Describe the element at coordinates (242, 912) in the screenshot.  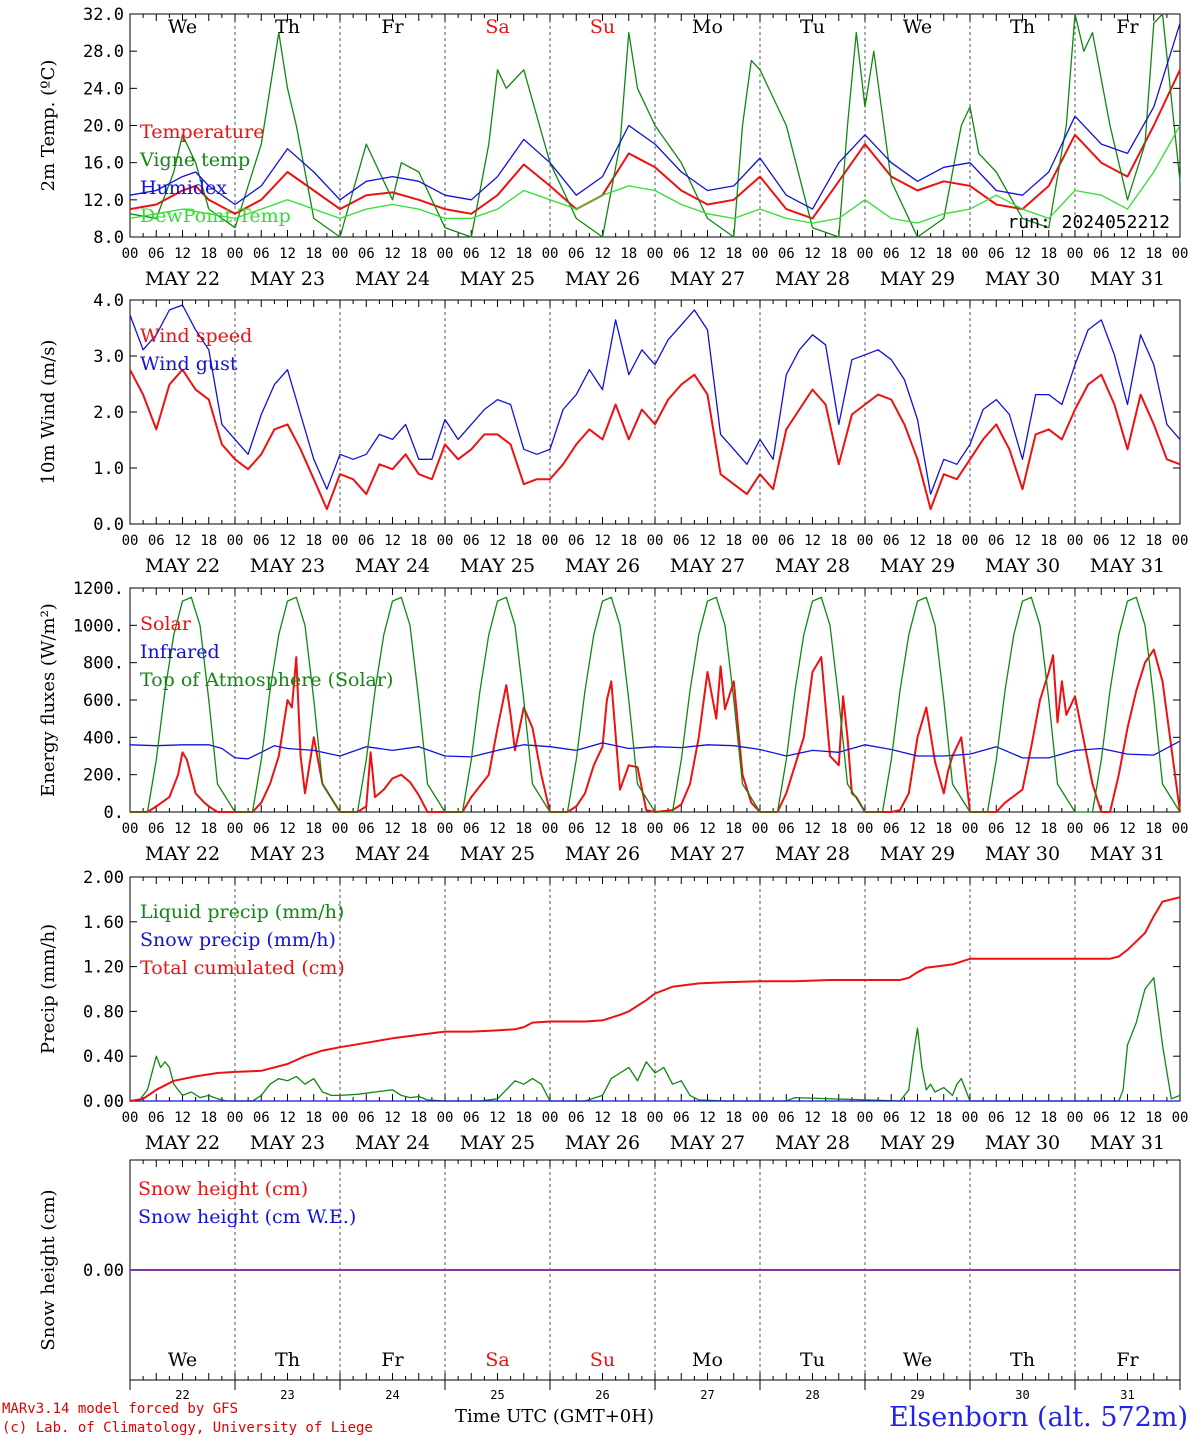
I see `panel-4-legend-entry: Liquid precip (mm/h)` at that location.